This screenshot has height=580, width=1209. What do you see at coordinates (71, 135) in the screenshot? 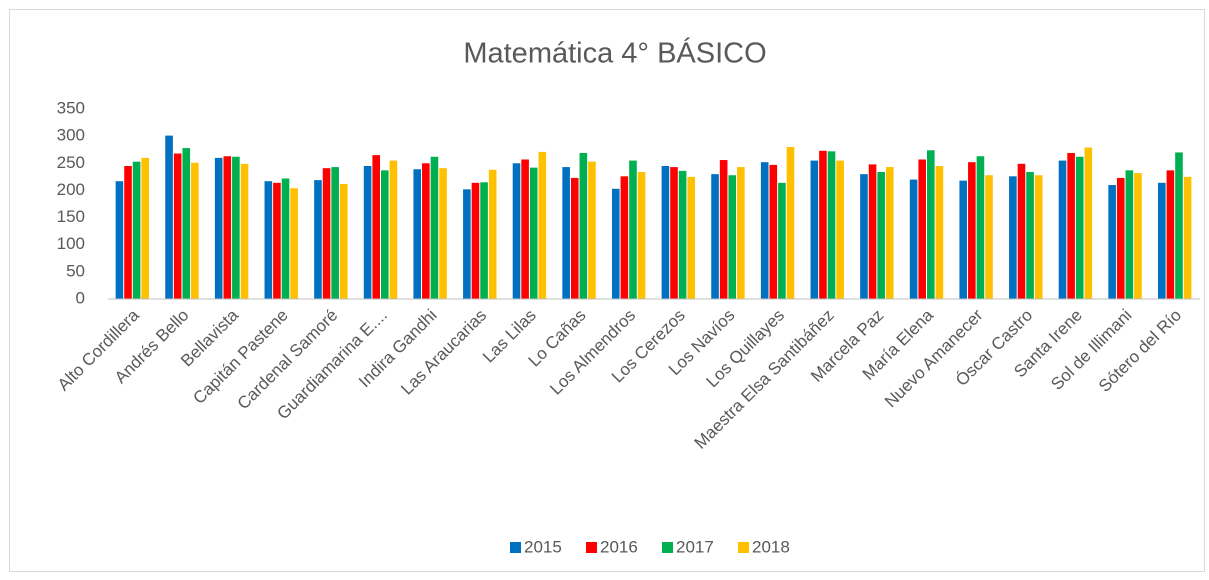
I see `y-tick-label: 300` at bounding box center [71, 135].